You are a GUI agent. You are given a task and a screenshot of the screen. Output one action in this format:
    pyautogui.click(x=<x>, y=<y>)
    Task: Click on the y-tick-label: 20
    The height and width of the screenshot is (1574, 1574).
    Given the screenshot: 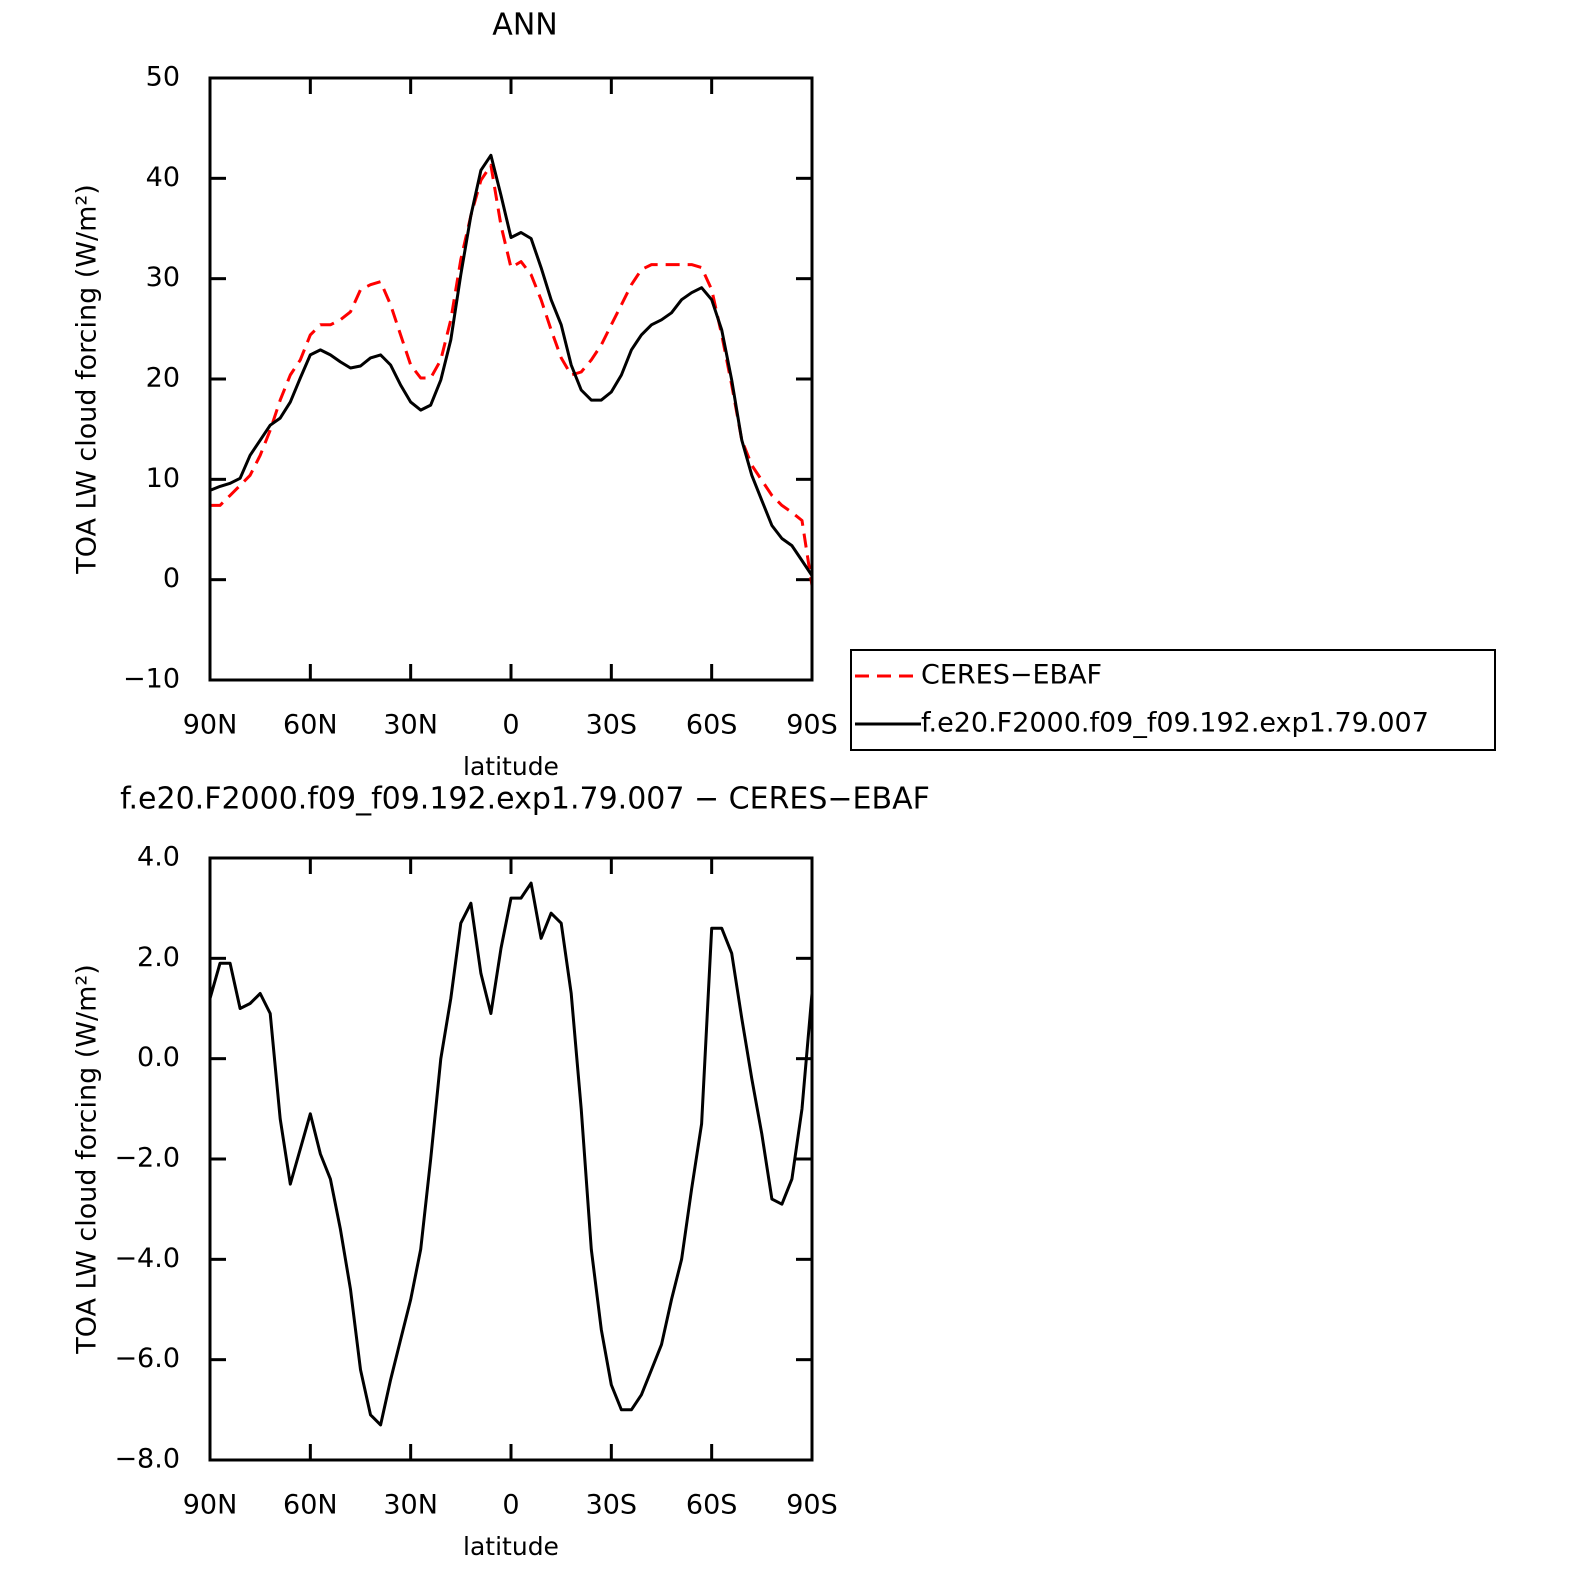 What is the action you would take?
    pyautogui.click(x=163, y=378)
    